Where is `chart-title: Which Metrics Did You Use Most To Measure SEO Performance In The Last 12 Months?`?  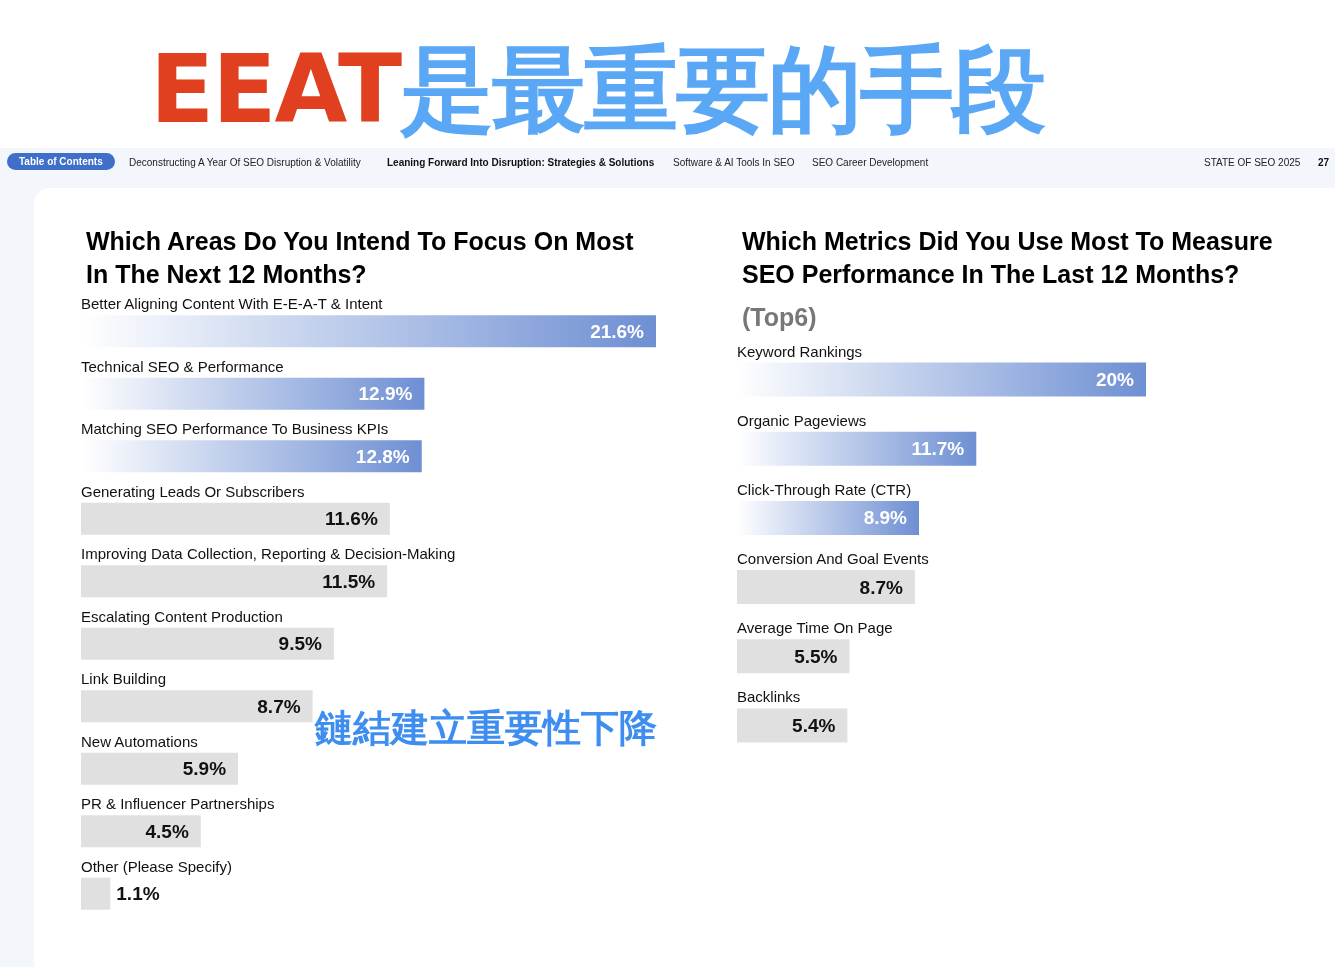
chart-title: Which Metrics Did You Use Most To Measure SEO Performance In The Last 12 Months? is located at coordinates (1007, 257).